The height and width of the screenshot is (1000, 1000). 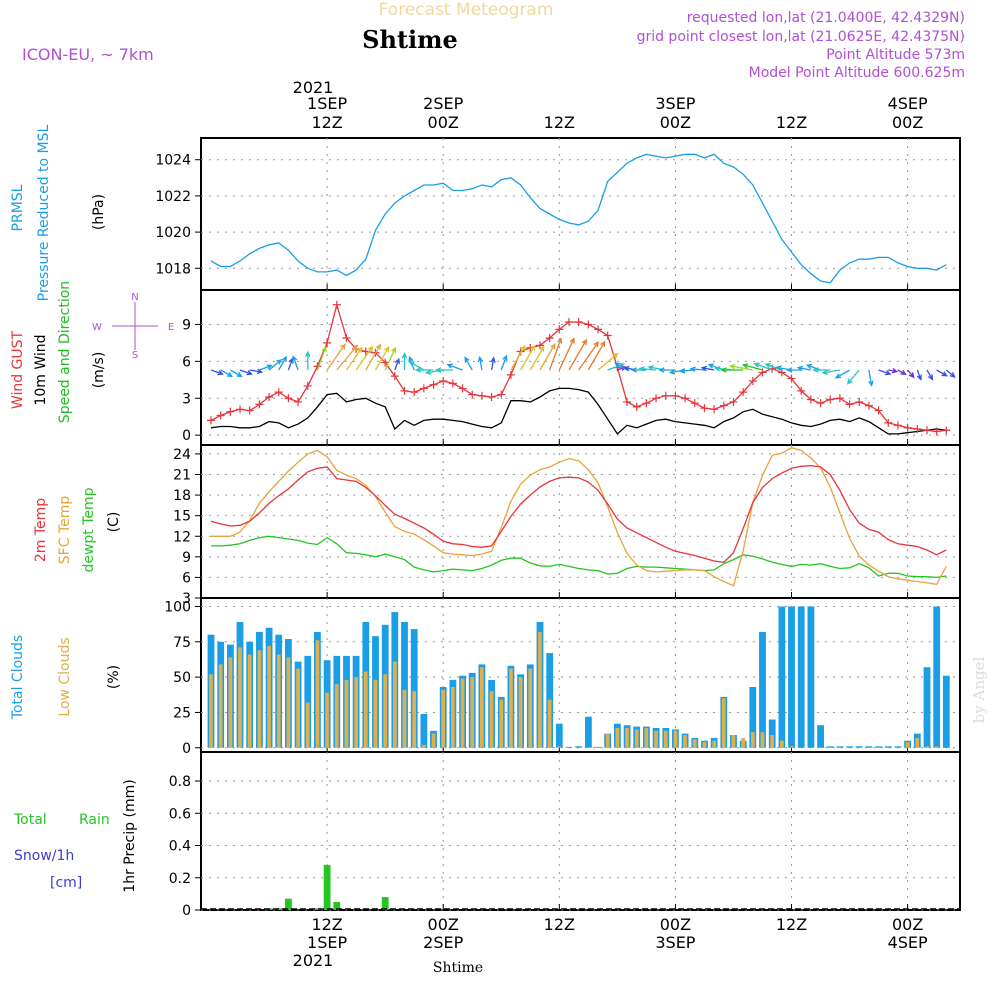 What do you see at coordinates (186, 749) in the screenshot?
I see `y-tick-label: 0` at bounding box center [186, 749].